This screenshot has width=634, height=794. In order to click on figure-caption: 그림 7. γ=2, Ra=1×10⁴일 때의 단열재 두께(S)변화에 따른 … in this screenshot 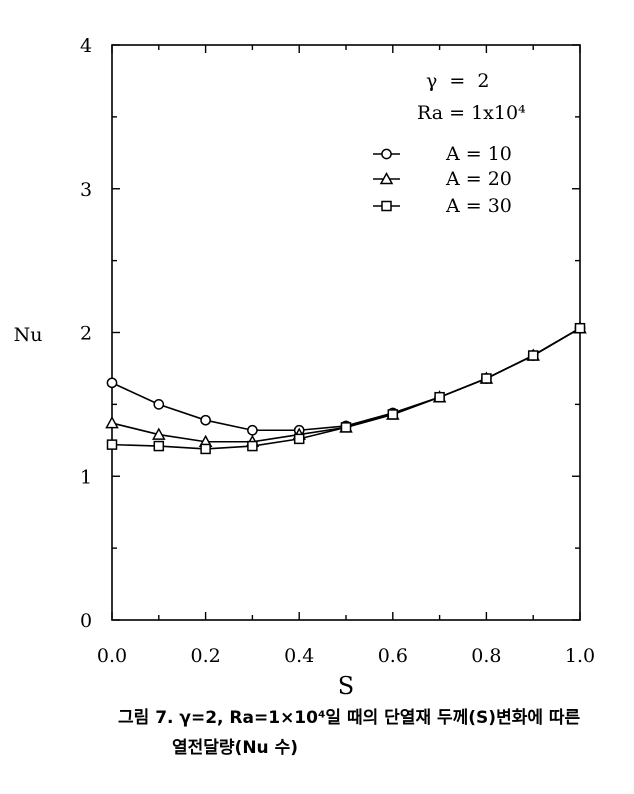, I will do `click(368, 733)`.